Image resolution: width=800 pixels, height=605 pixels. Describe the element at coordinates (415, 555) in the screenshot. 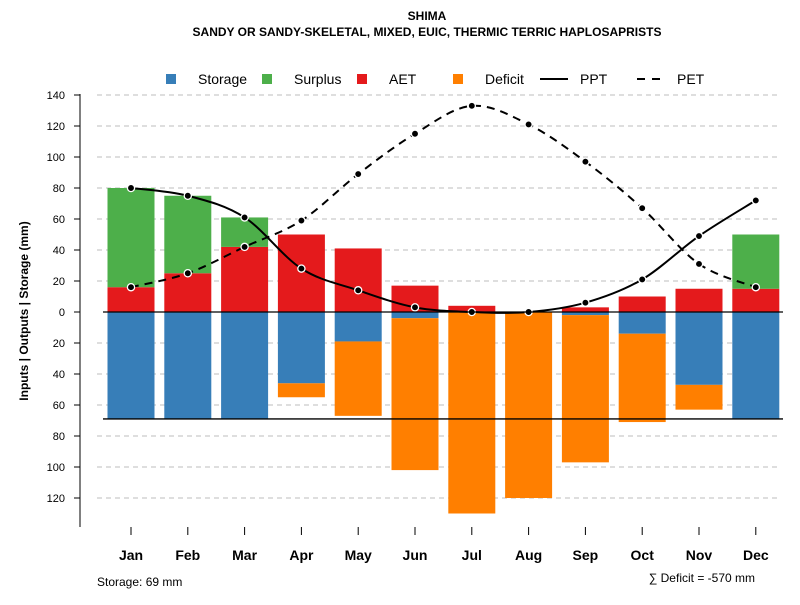

I see `x-tick-label: Jun` at that location.